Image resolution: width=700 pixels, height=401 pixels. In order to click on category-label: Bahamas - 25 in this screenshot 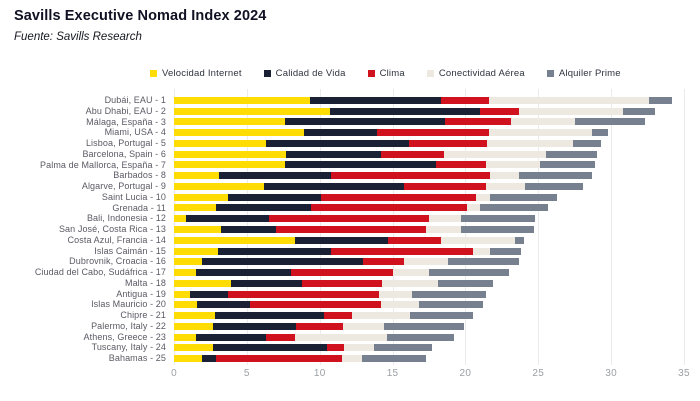, I will do `click(137, 358)`.